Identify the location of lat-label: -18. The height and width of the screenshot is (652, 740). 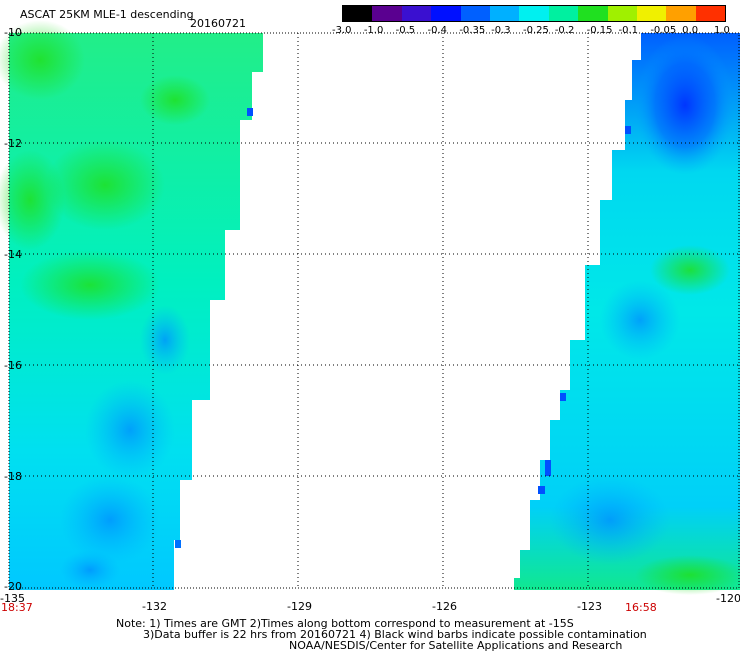
(13, 476).